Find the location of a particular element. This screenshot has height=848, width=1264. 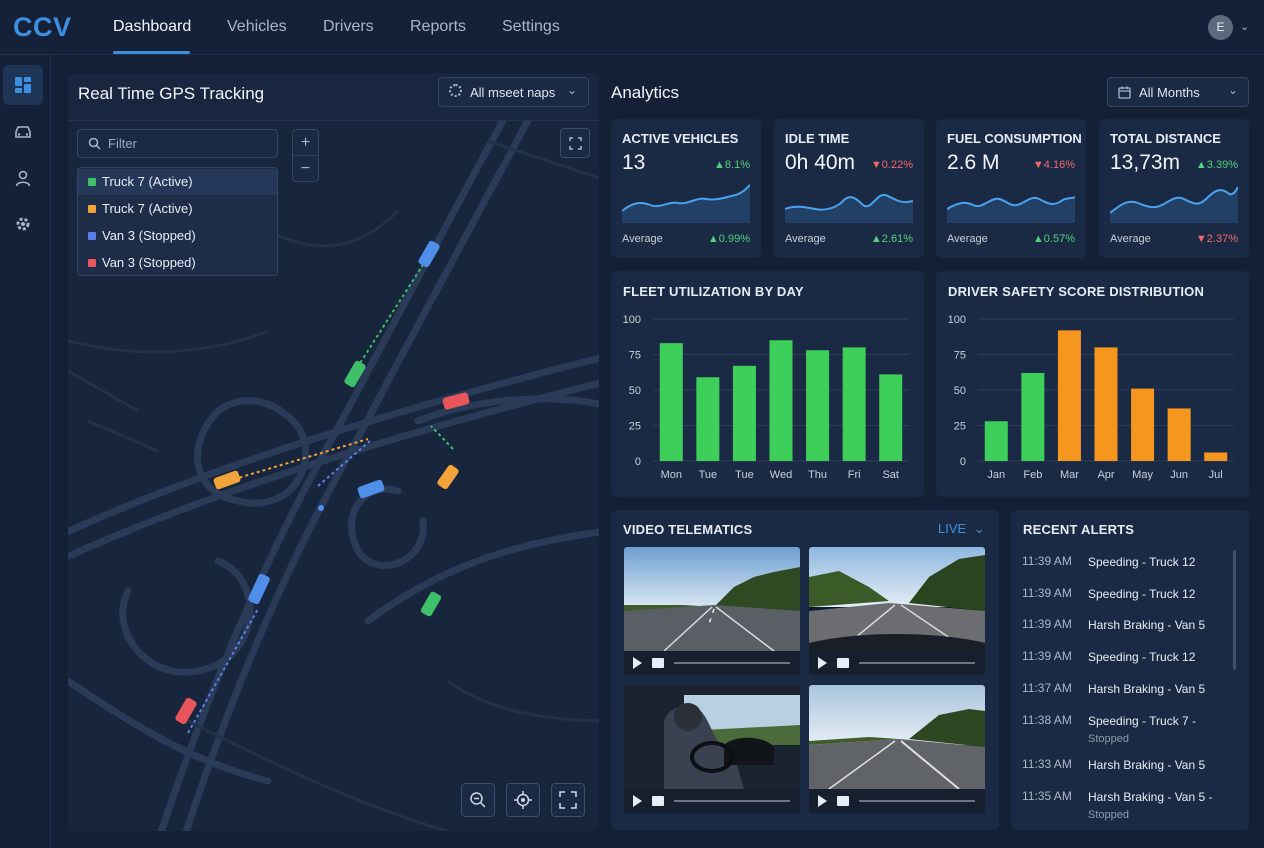

filter-field is located at coordinates (177, 143).